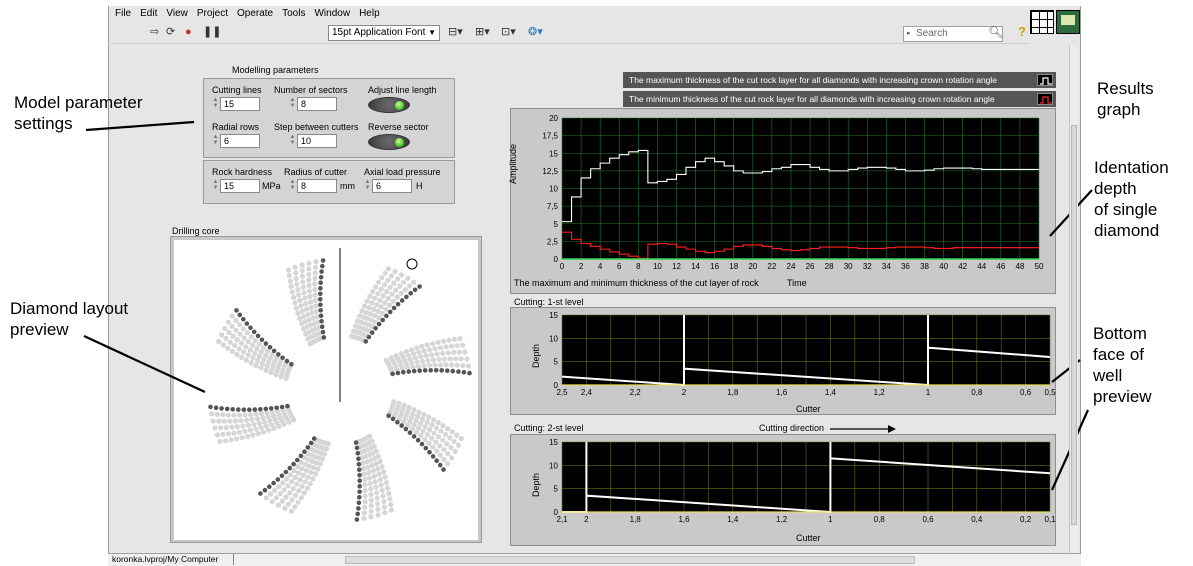 This screenshot has width=1193, height=566. Describe the element at coordinates (294, 13) in the screenshot. I see `menu-tools: Tools` at that location.